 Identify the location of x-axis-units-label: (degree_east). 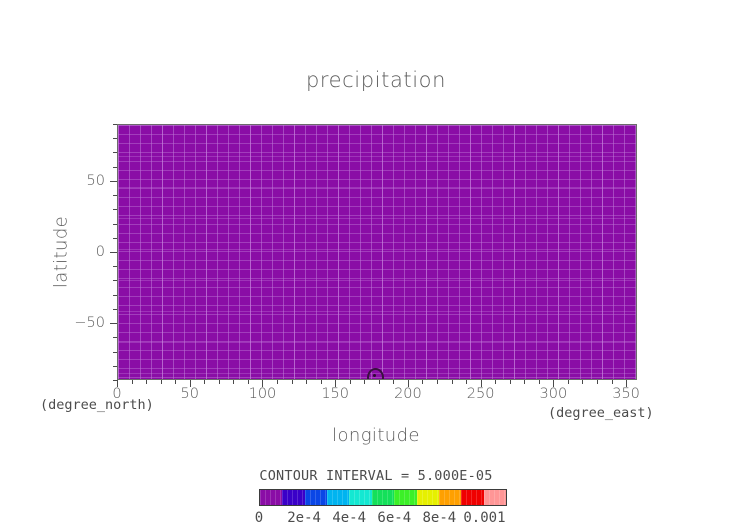
(601, 413).